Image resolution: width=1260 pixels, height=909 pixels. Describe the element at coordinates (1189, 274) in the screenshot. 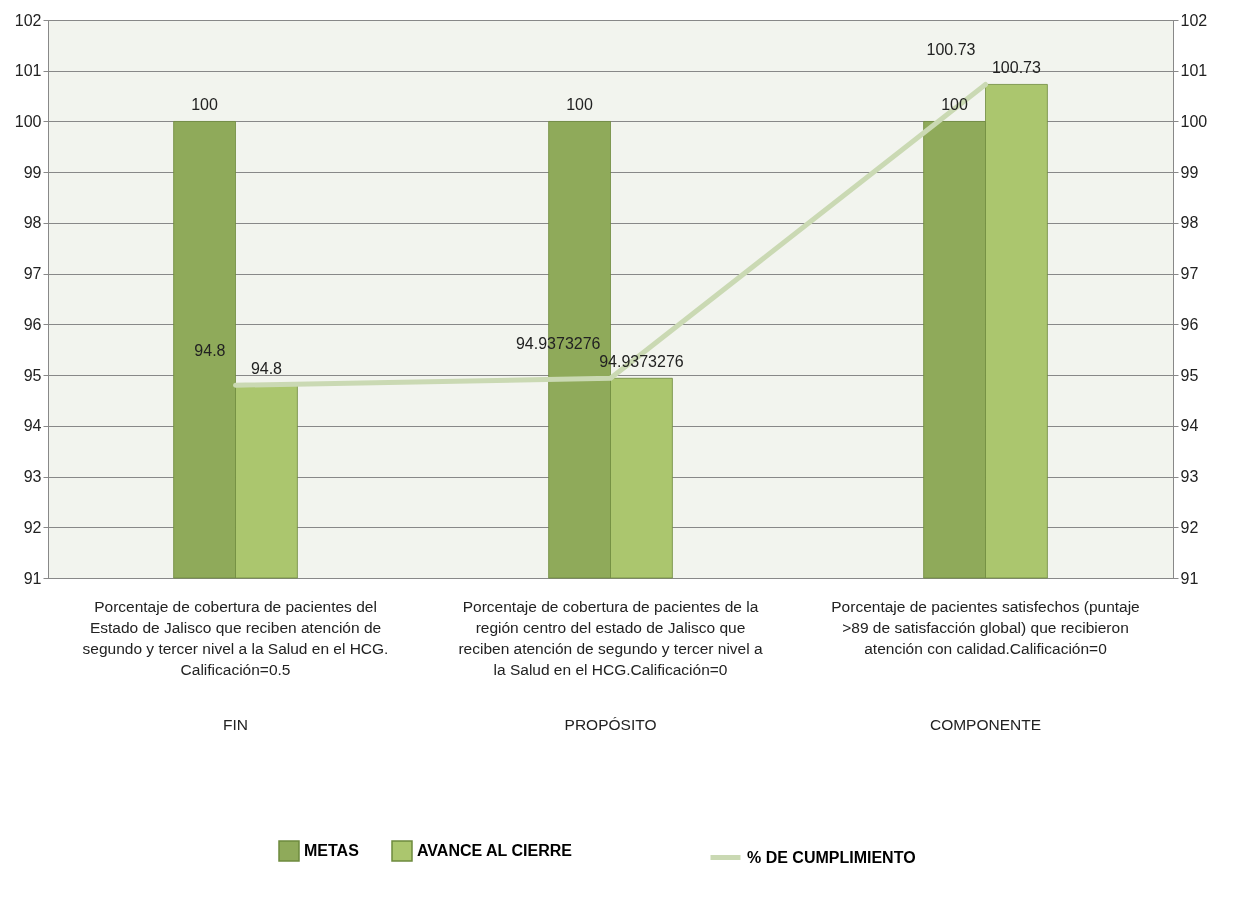

I see `y2-tick-label: 97` at that location.